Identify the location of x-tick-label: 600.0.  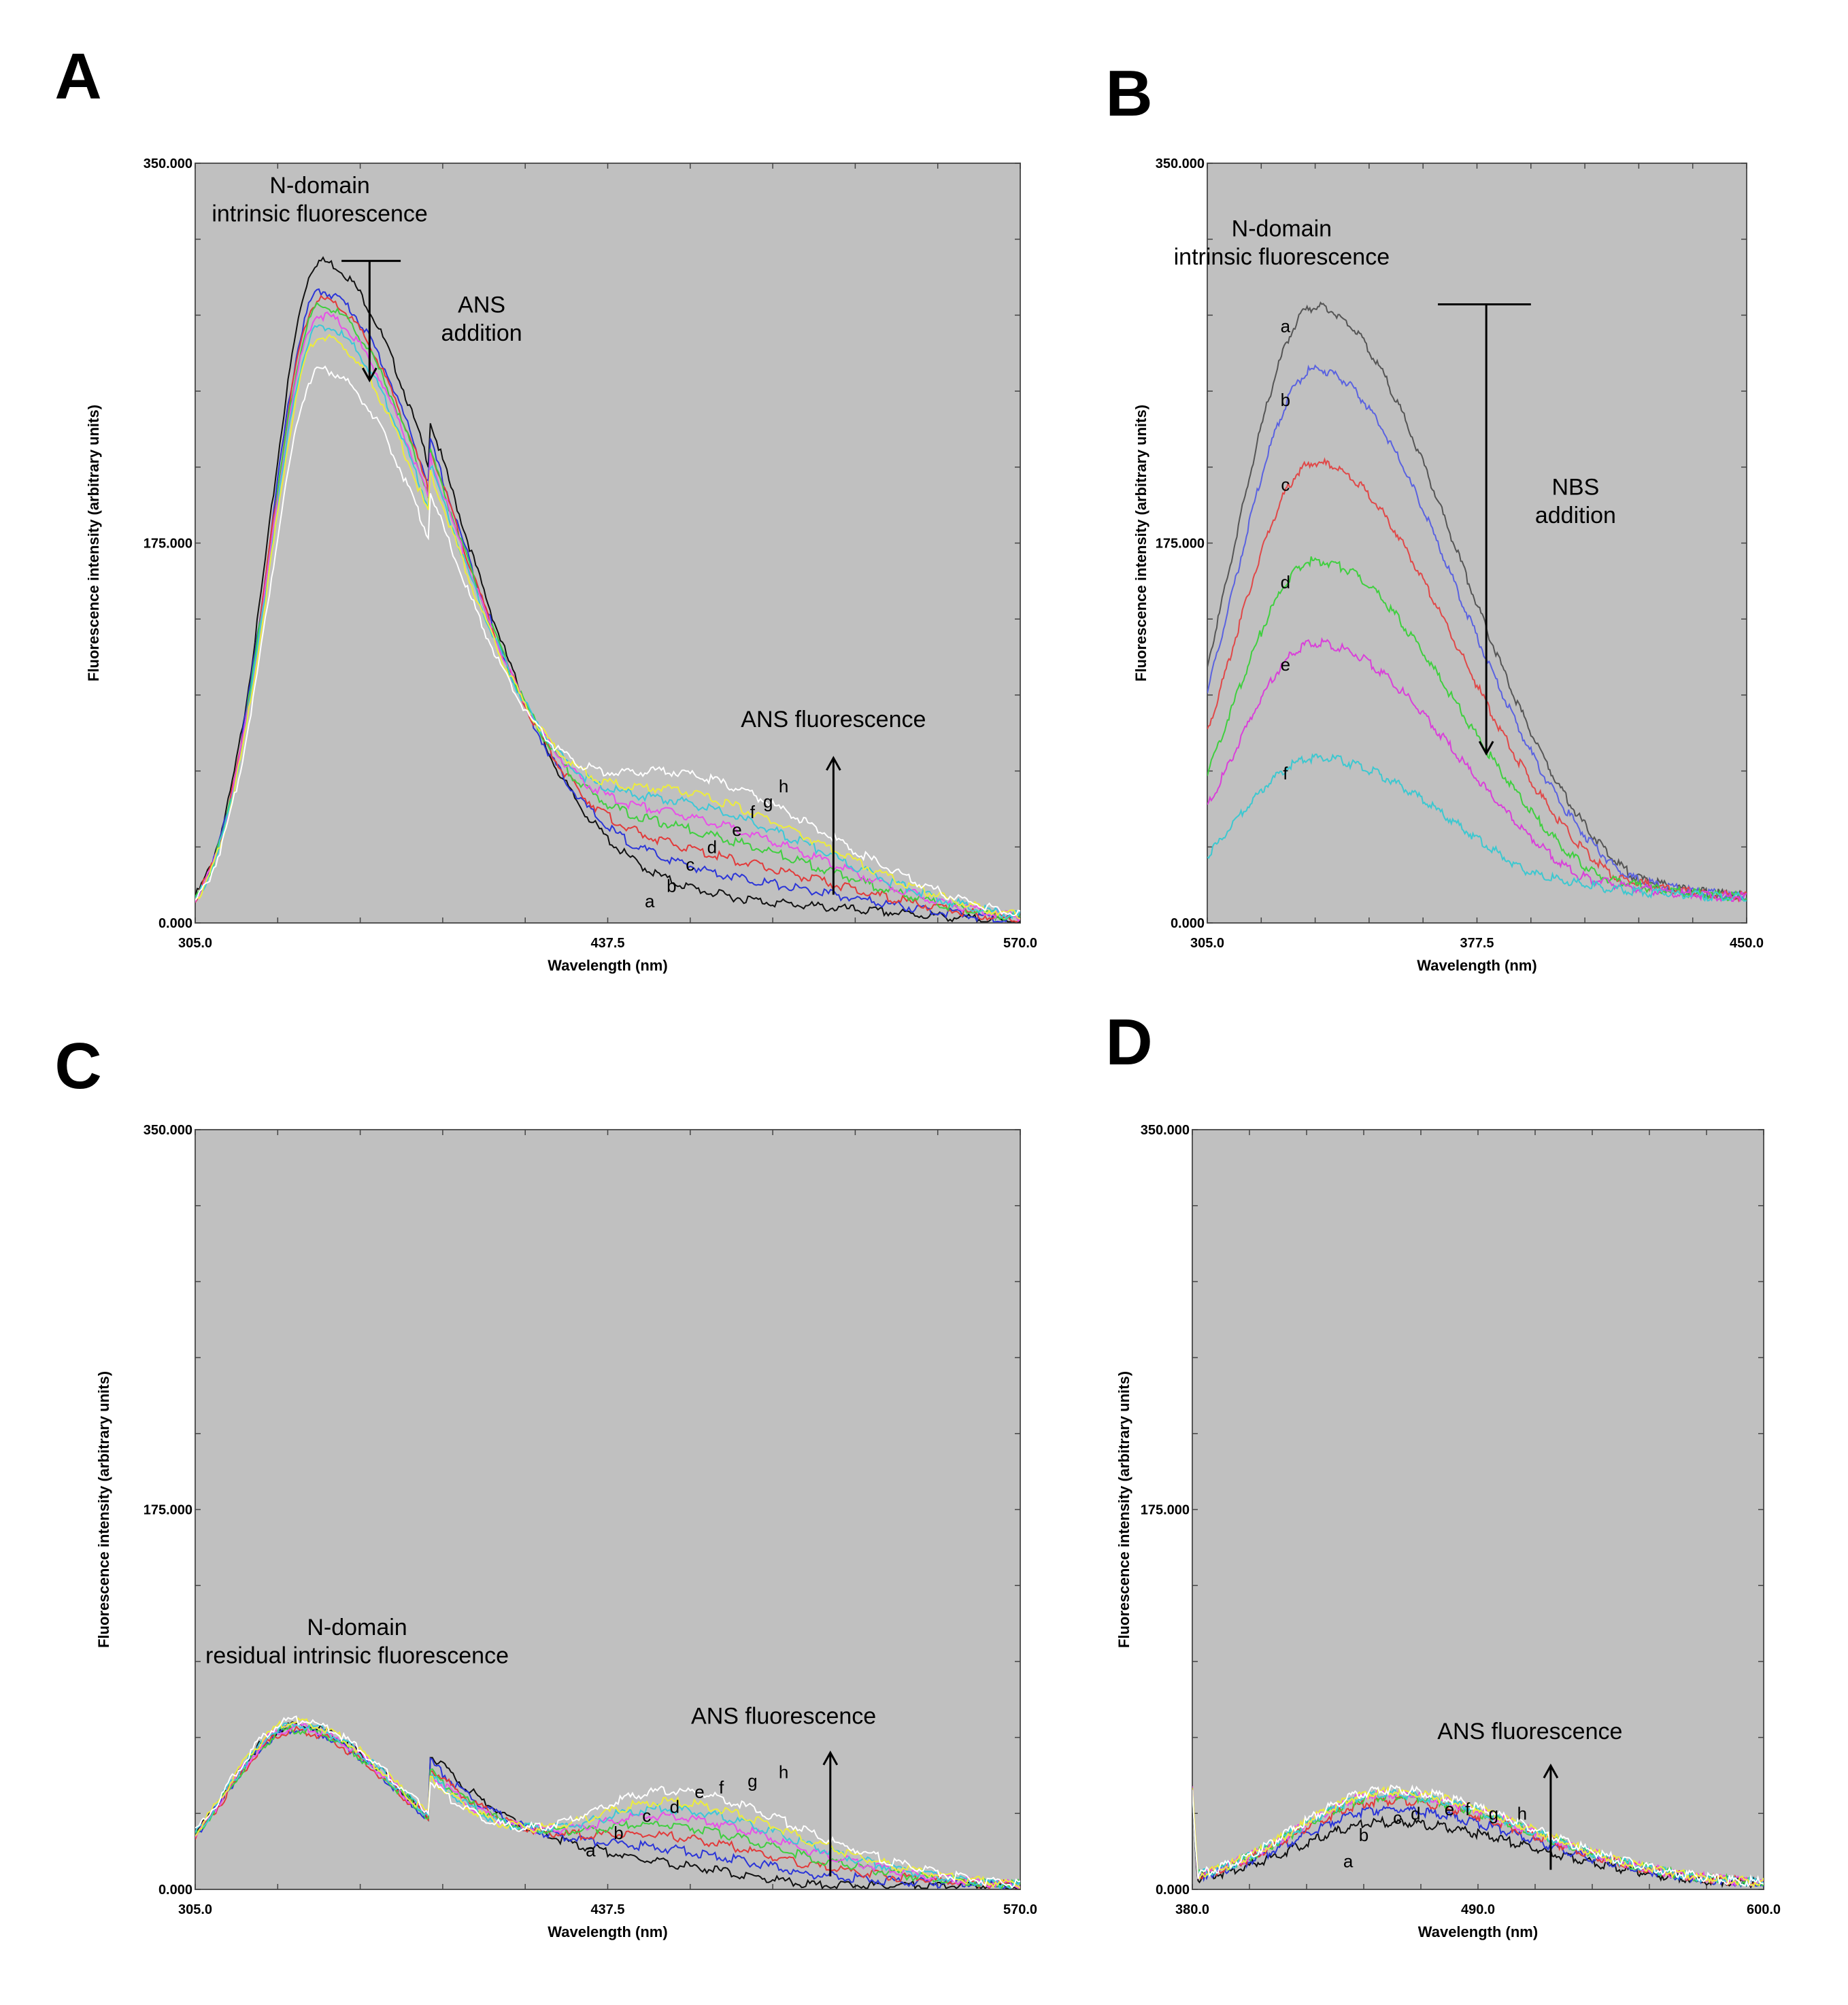
(1764, 1909).